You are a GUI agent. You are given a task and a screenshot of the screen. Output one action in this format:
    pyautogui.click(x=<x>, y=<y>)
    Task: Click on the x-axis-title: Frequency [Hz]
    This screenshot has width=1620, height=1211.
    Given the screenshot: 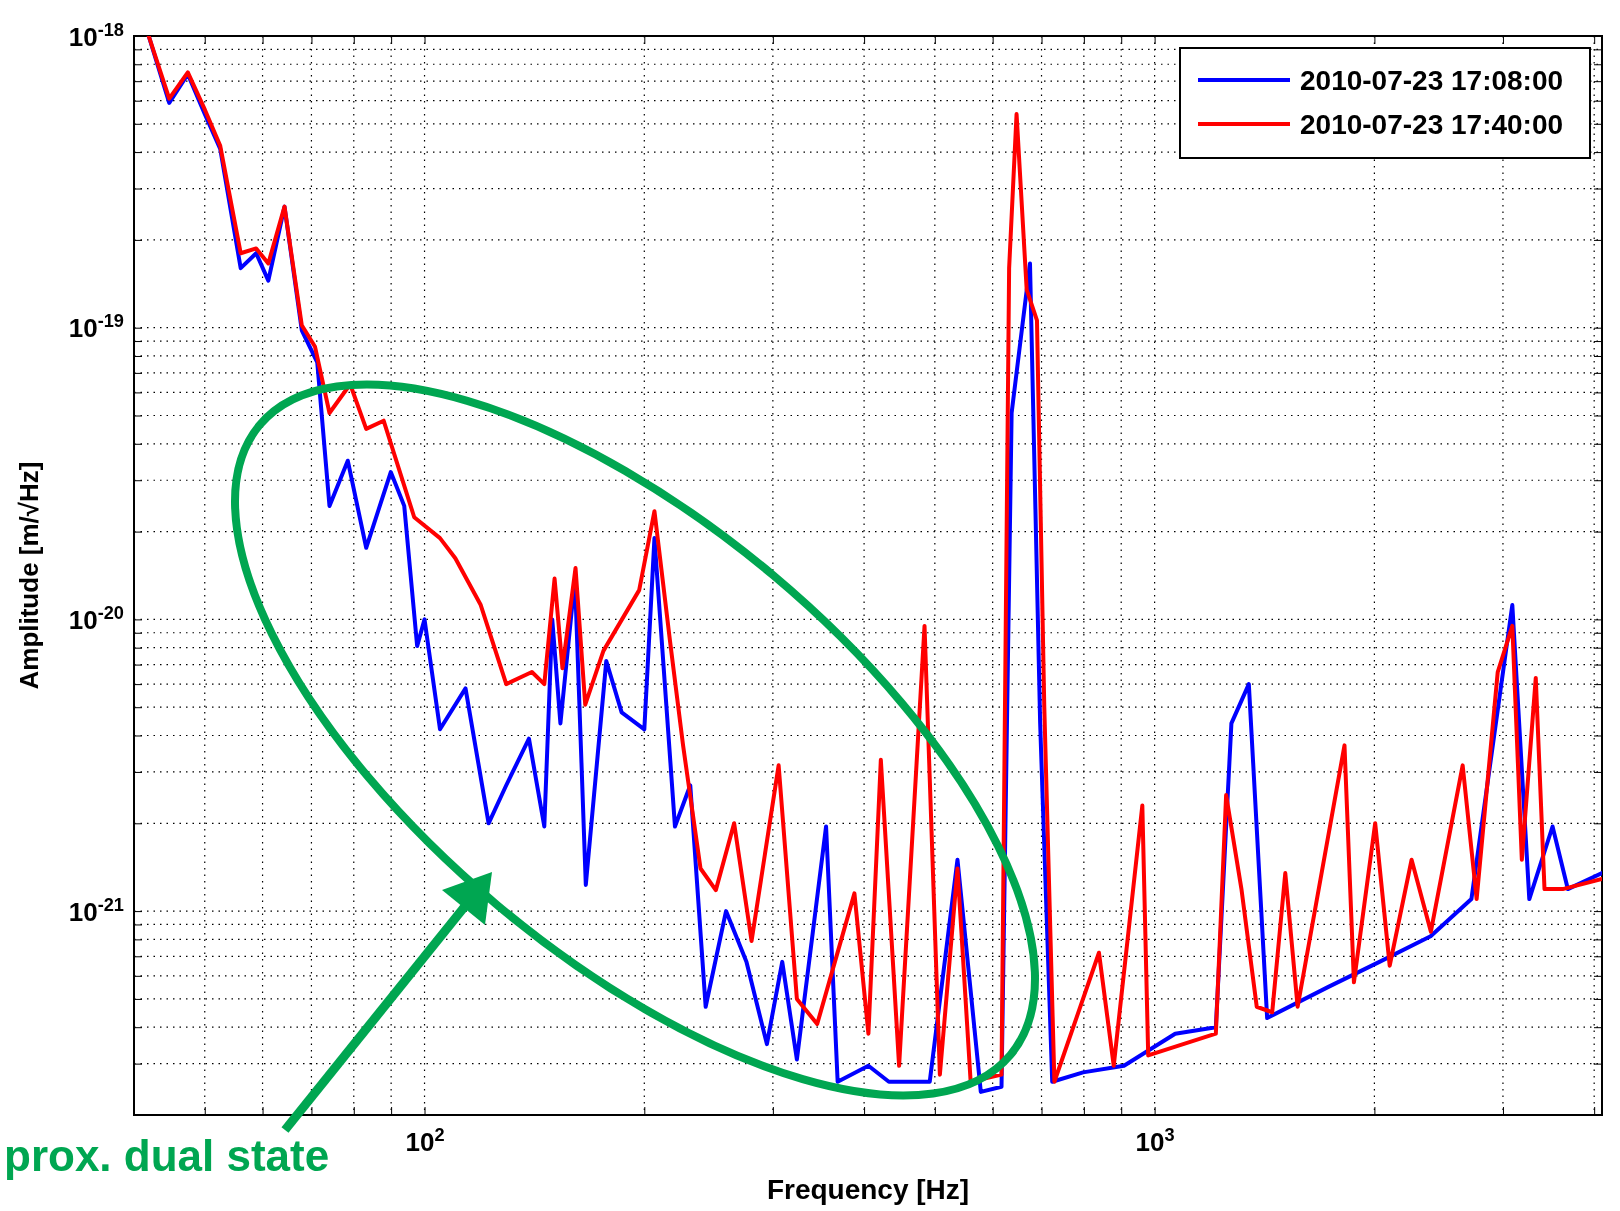 What is the action you would take?
    pyautogui.click(x=868, y=1189)
    